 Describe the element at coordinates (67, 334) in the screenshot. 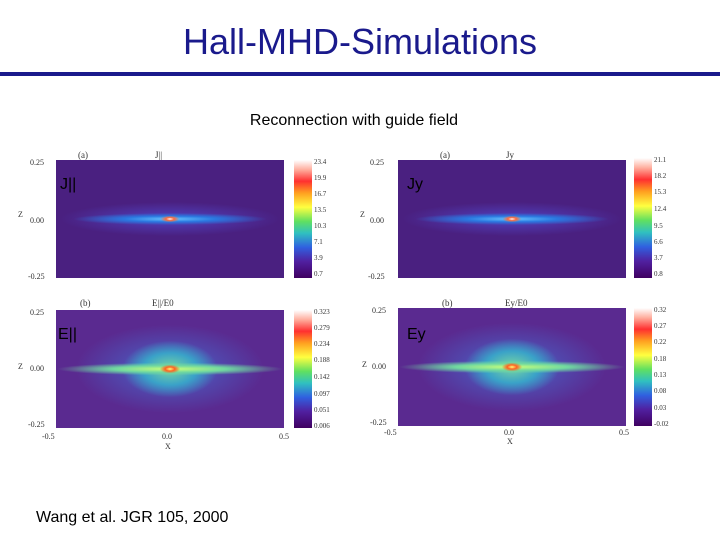

I see `panel-label: E||` at that location.